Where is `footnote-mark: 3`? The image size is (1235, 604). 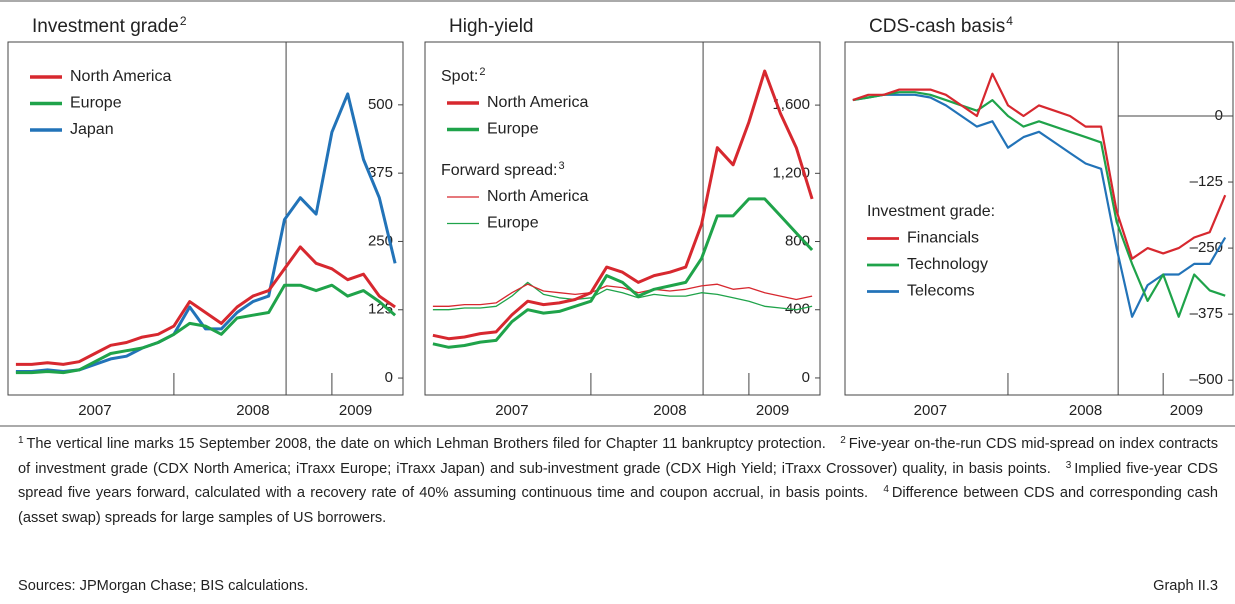 footnote-mark: 3 is located at coordinates (1068, 465).